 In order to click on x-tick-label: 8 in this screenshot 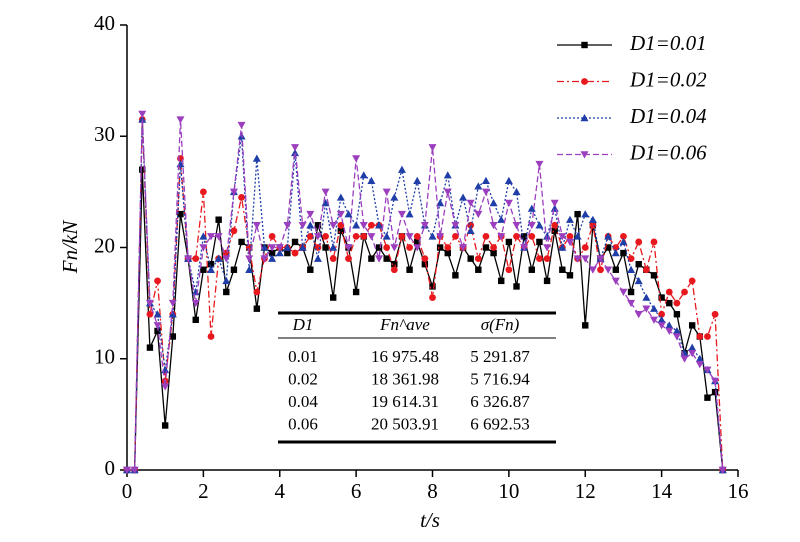, I will do `click(432, 491)`.